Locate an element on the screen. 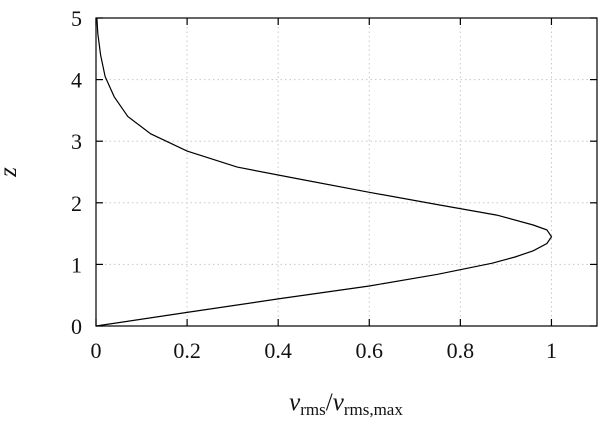 The height and width of the screenshot is (425, 600). x-axis-label-sub2: rms,max is located at coordinates (374, 409).